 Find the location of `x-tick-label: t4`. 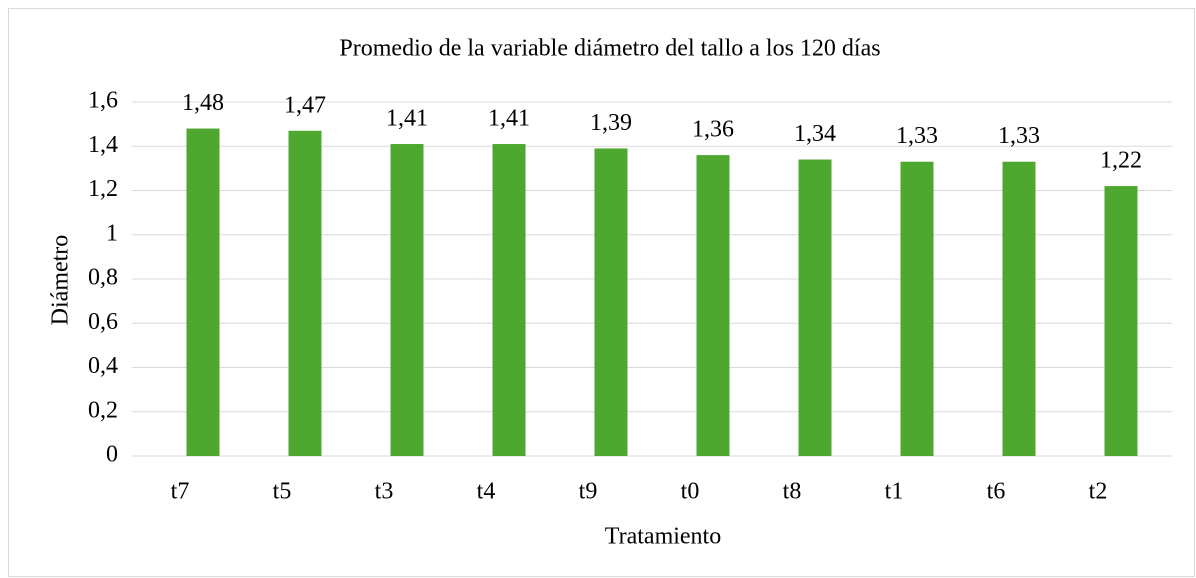

x-tick-label: t4 is located at coordinates (486, 492).